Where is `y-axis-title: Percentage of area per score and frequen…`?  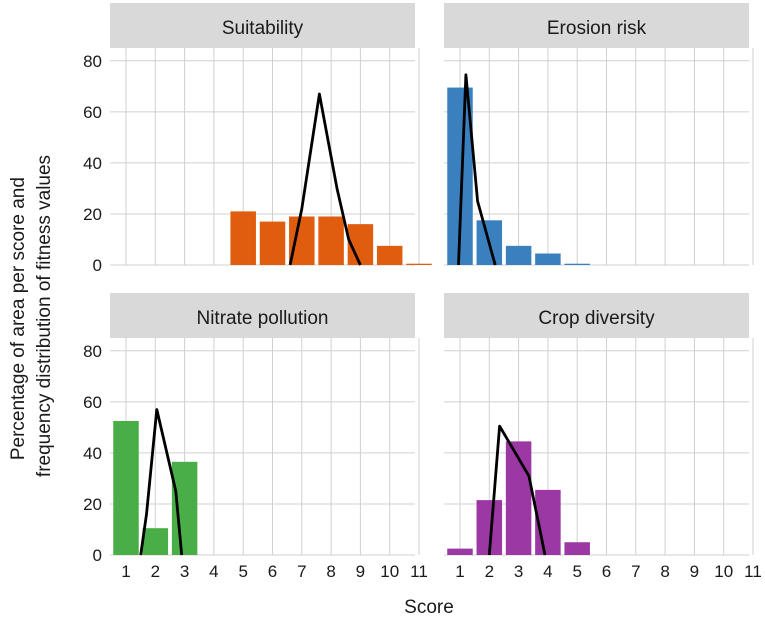
y-axis-title: Percentage of area per score and frequen… is located at coordinates (31, 316).